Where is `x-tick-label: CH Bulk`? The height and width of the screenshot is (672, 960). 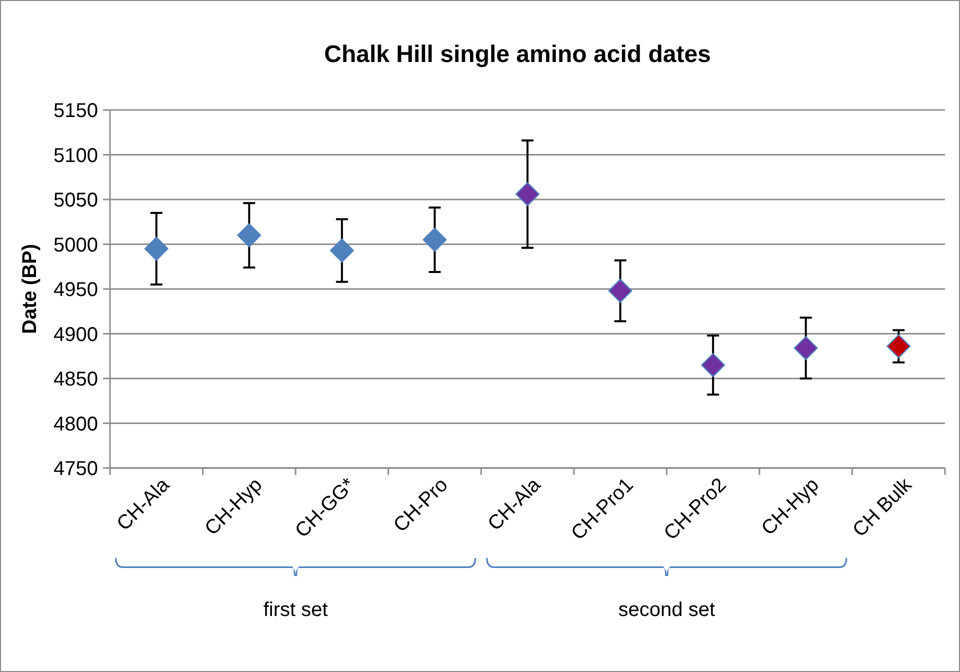 x-tick-label: CH Bulk is located at coordinates (882, 507).